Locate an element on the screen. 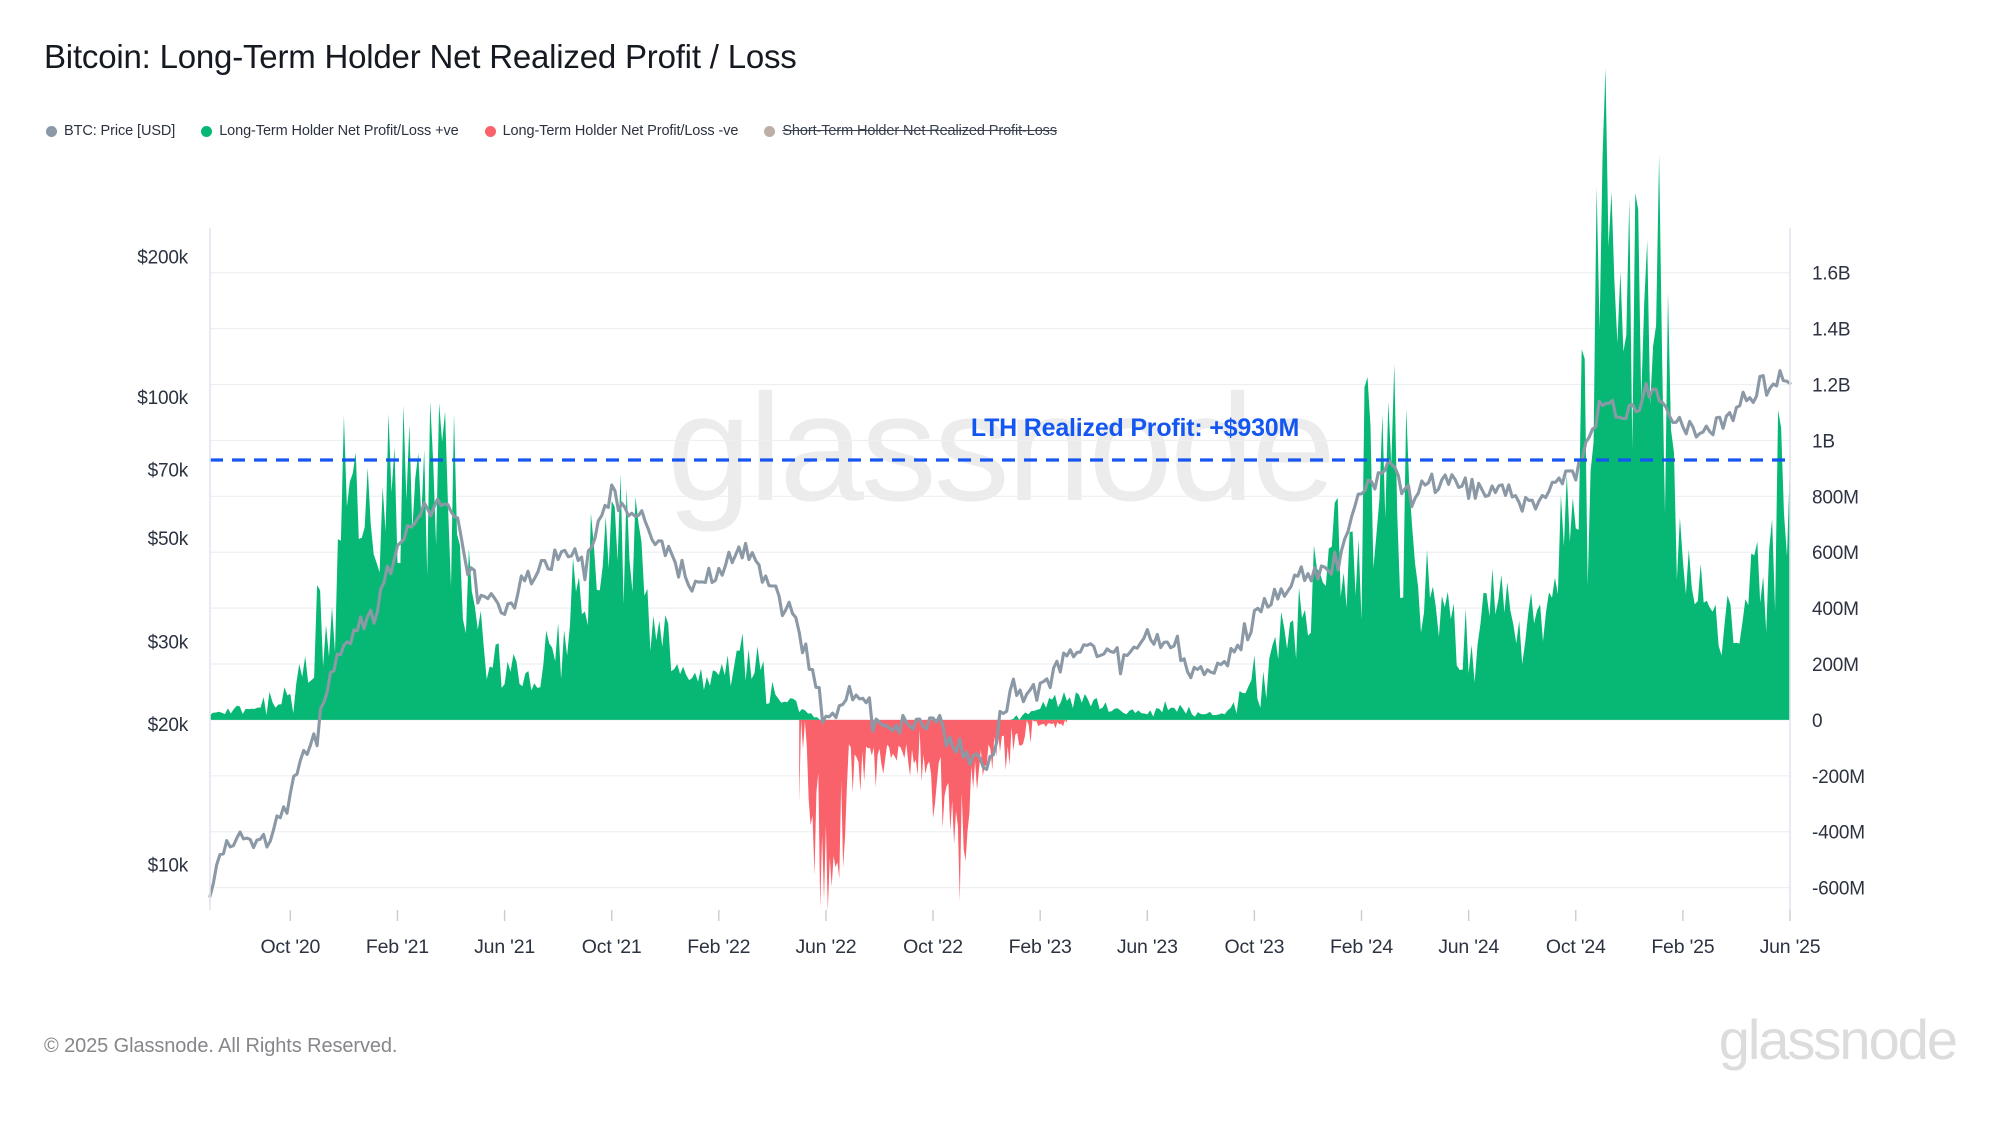 This screenshot has width=2000, height=1125. right-axis-label-5: 600M is located at coordinates (1835, 553).